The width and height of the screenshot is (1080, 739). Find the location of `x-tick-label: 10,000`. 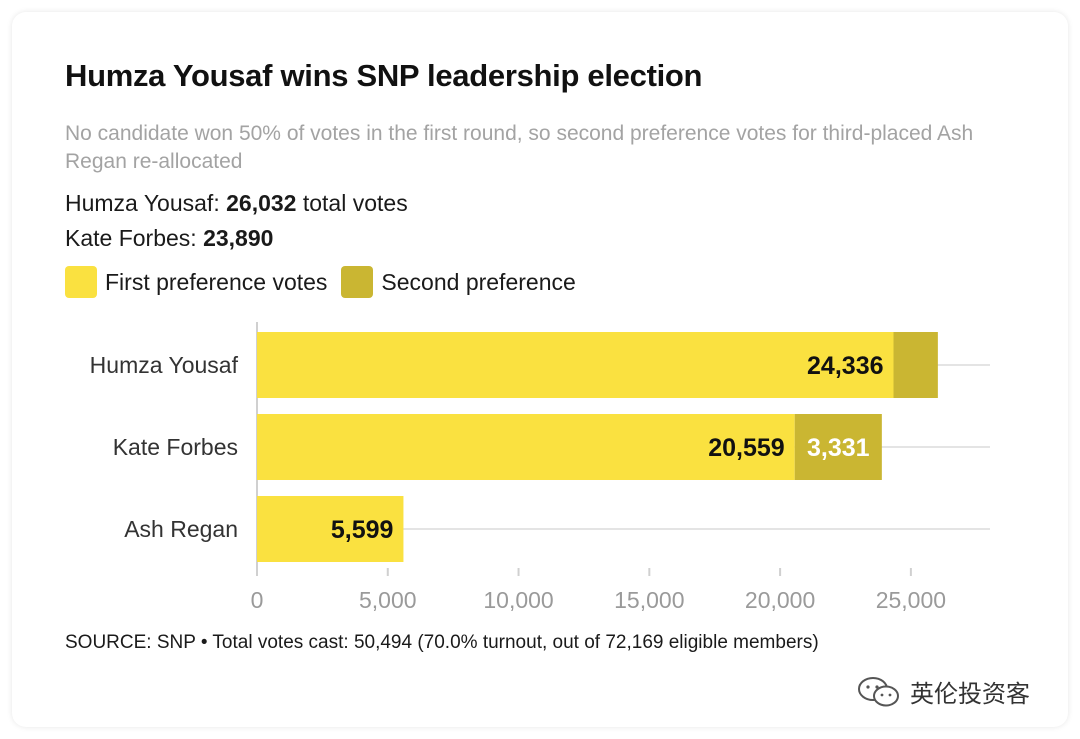

x-tick-label: 10,000 is located at coordinates (518, 600).